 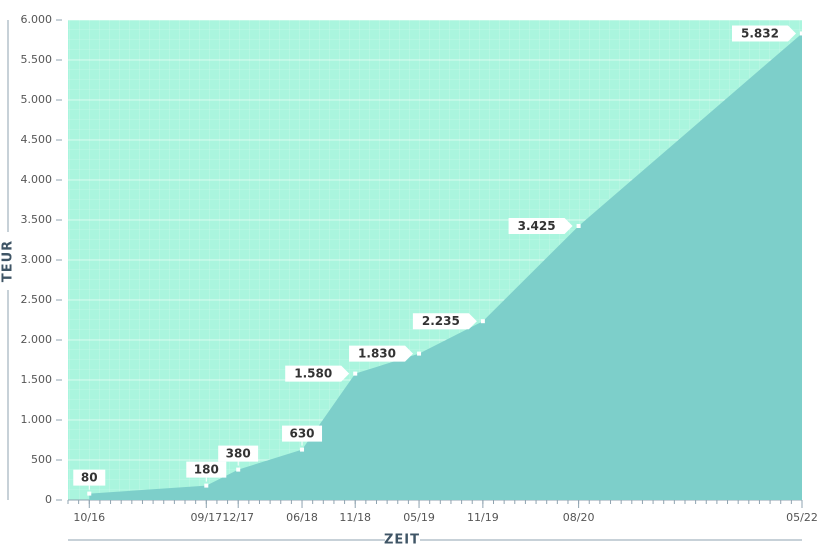 What do you see at coordinates (37, 219) in the screenshot?
I see `y-tick-label: 3.500` at bounding box center [37, 219].